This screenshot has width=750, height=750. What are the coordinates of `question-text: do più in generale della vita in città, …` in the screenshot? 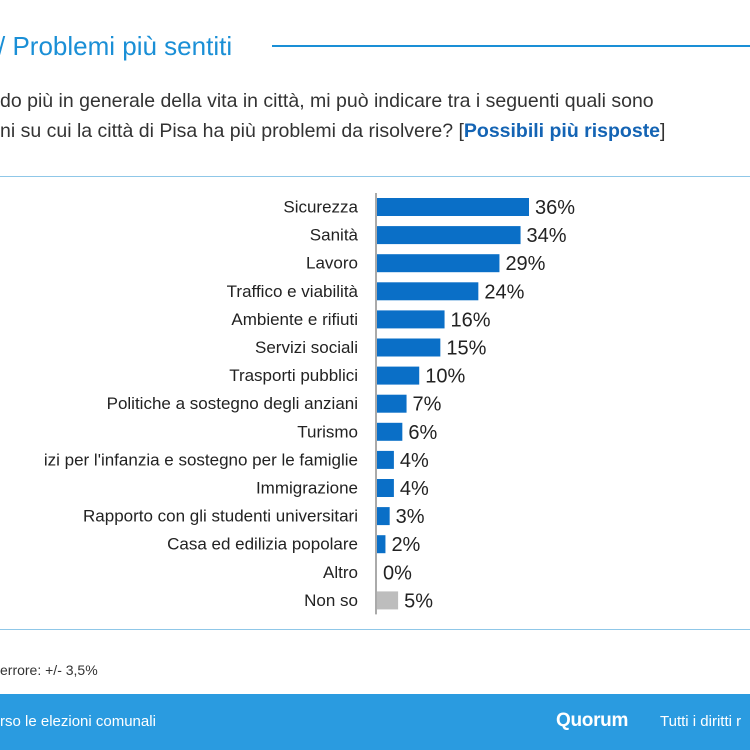 It's located at (375, 116).